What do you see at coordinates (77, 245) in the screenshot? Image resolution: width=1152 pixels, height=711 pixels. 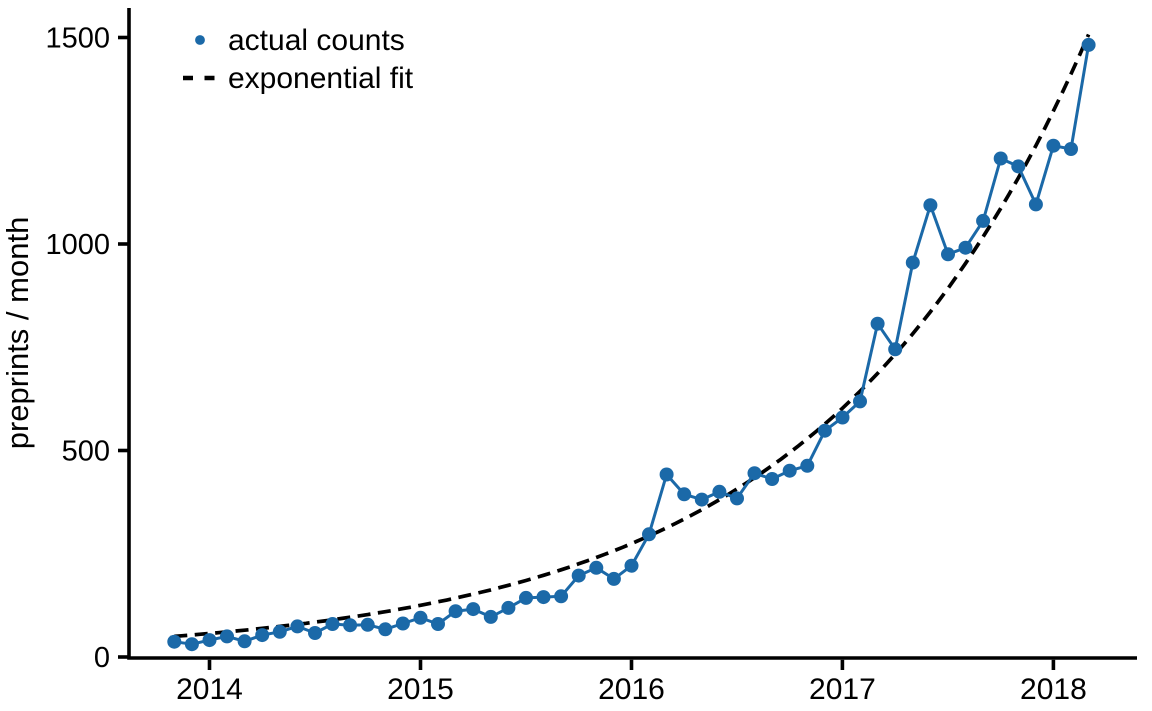 I see `y-tick-label-1000: 1000` at bounding box center [77, 245].